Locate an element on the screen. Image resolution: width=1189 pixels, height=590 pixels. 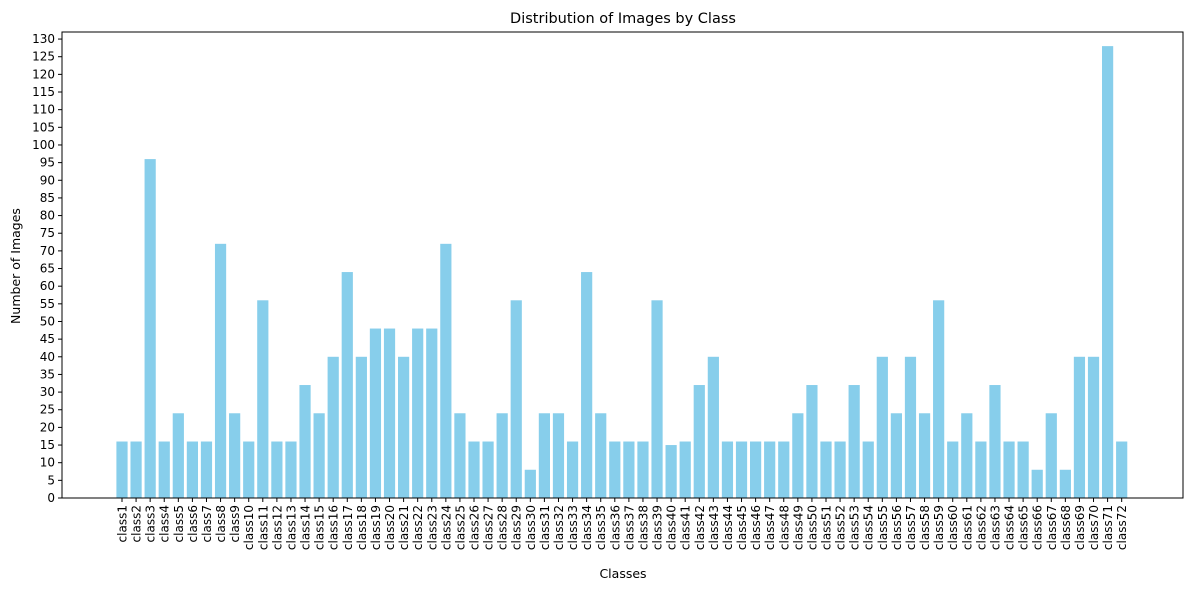
x-tick-label: class61 is located at coordinates (967, 527).